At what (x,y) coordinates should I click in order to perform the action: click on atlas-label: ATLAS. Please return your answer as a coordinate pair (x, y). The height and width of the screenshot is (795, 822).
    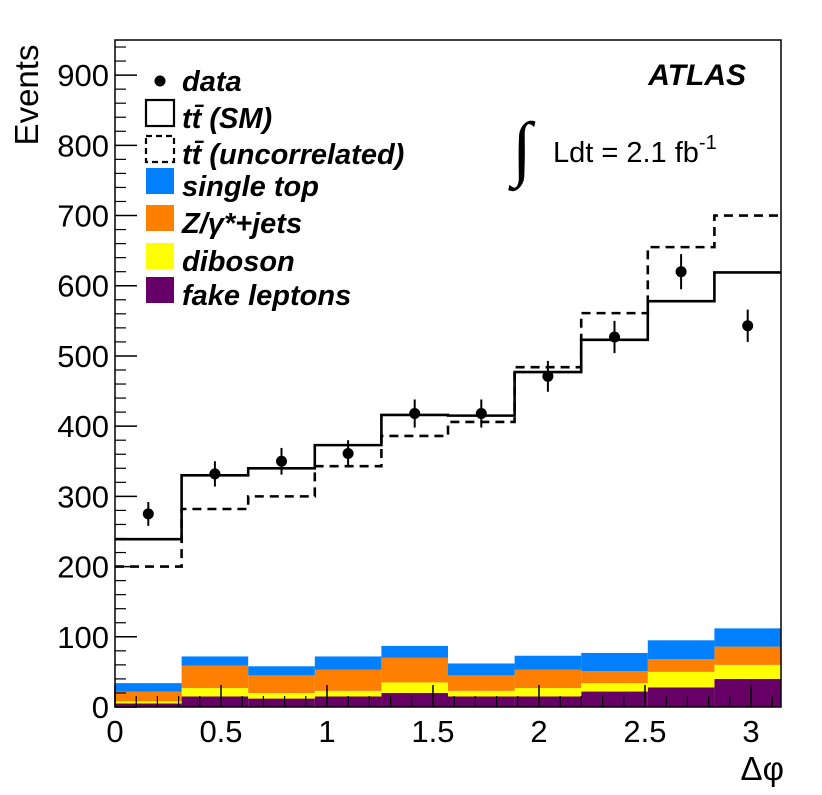
    Looking at the image, I should click on (696, 75).